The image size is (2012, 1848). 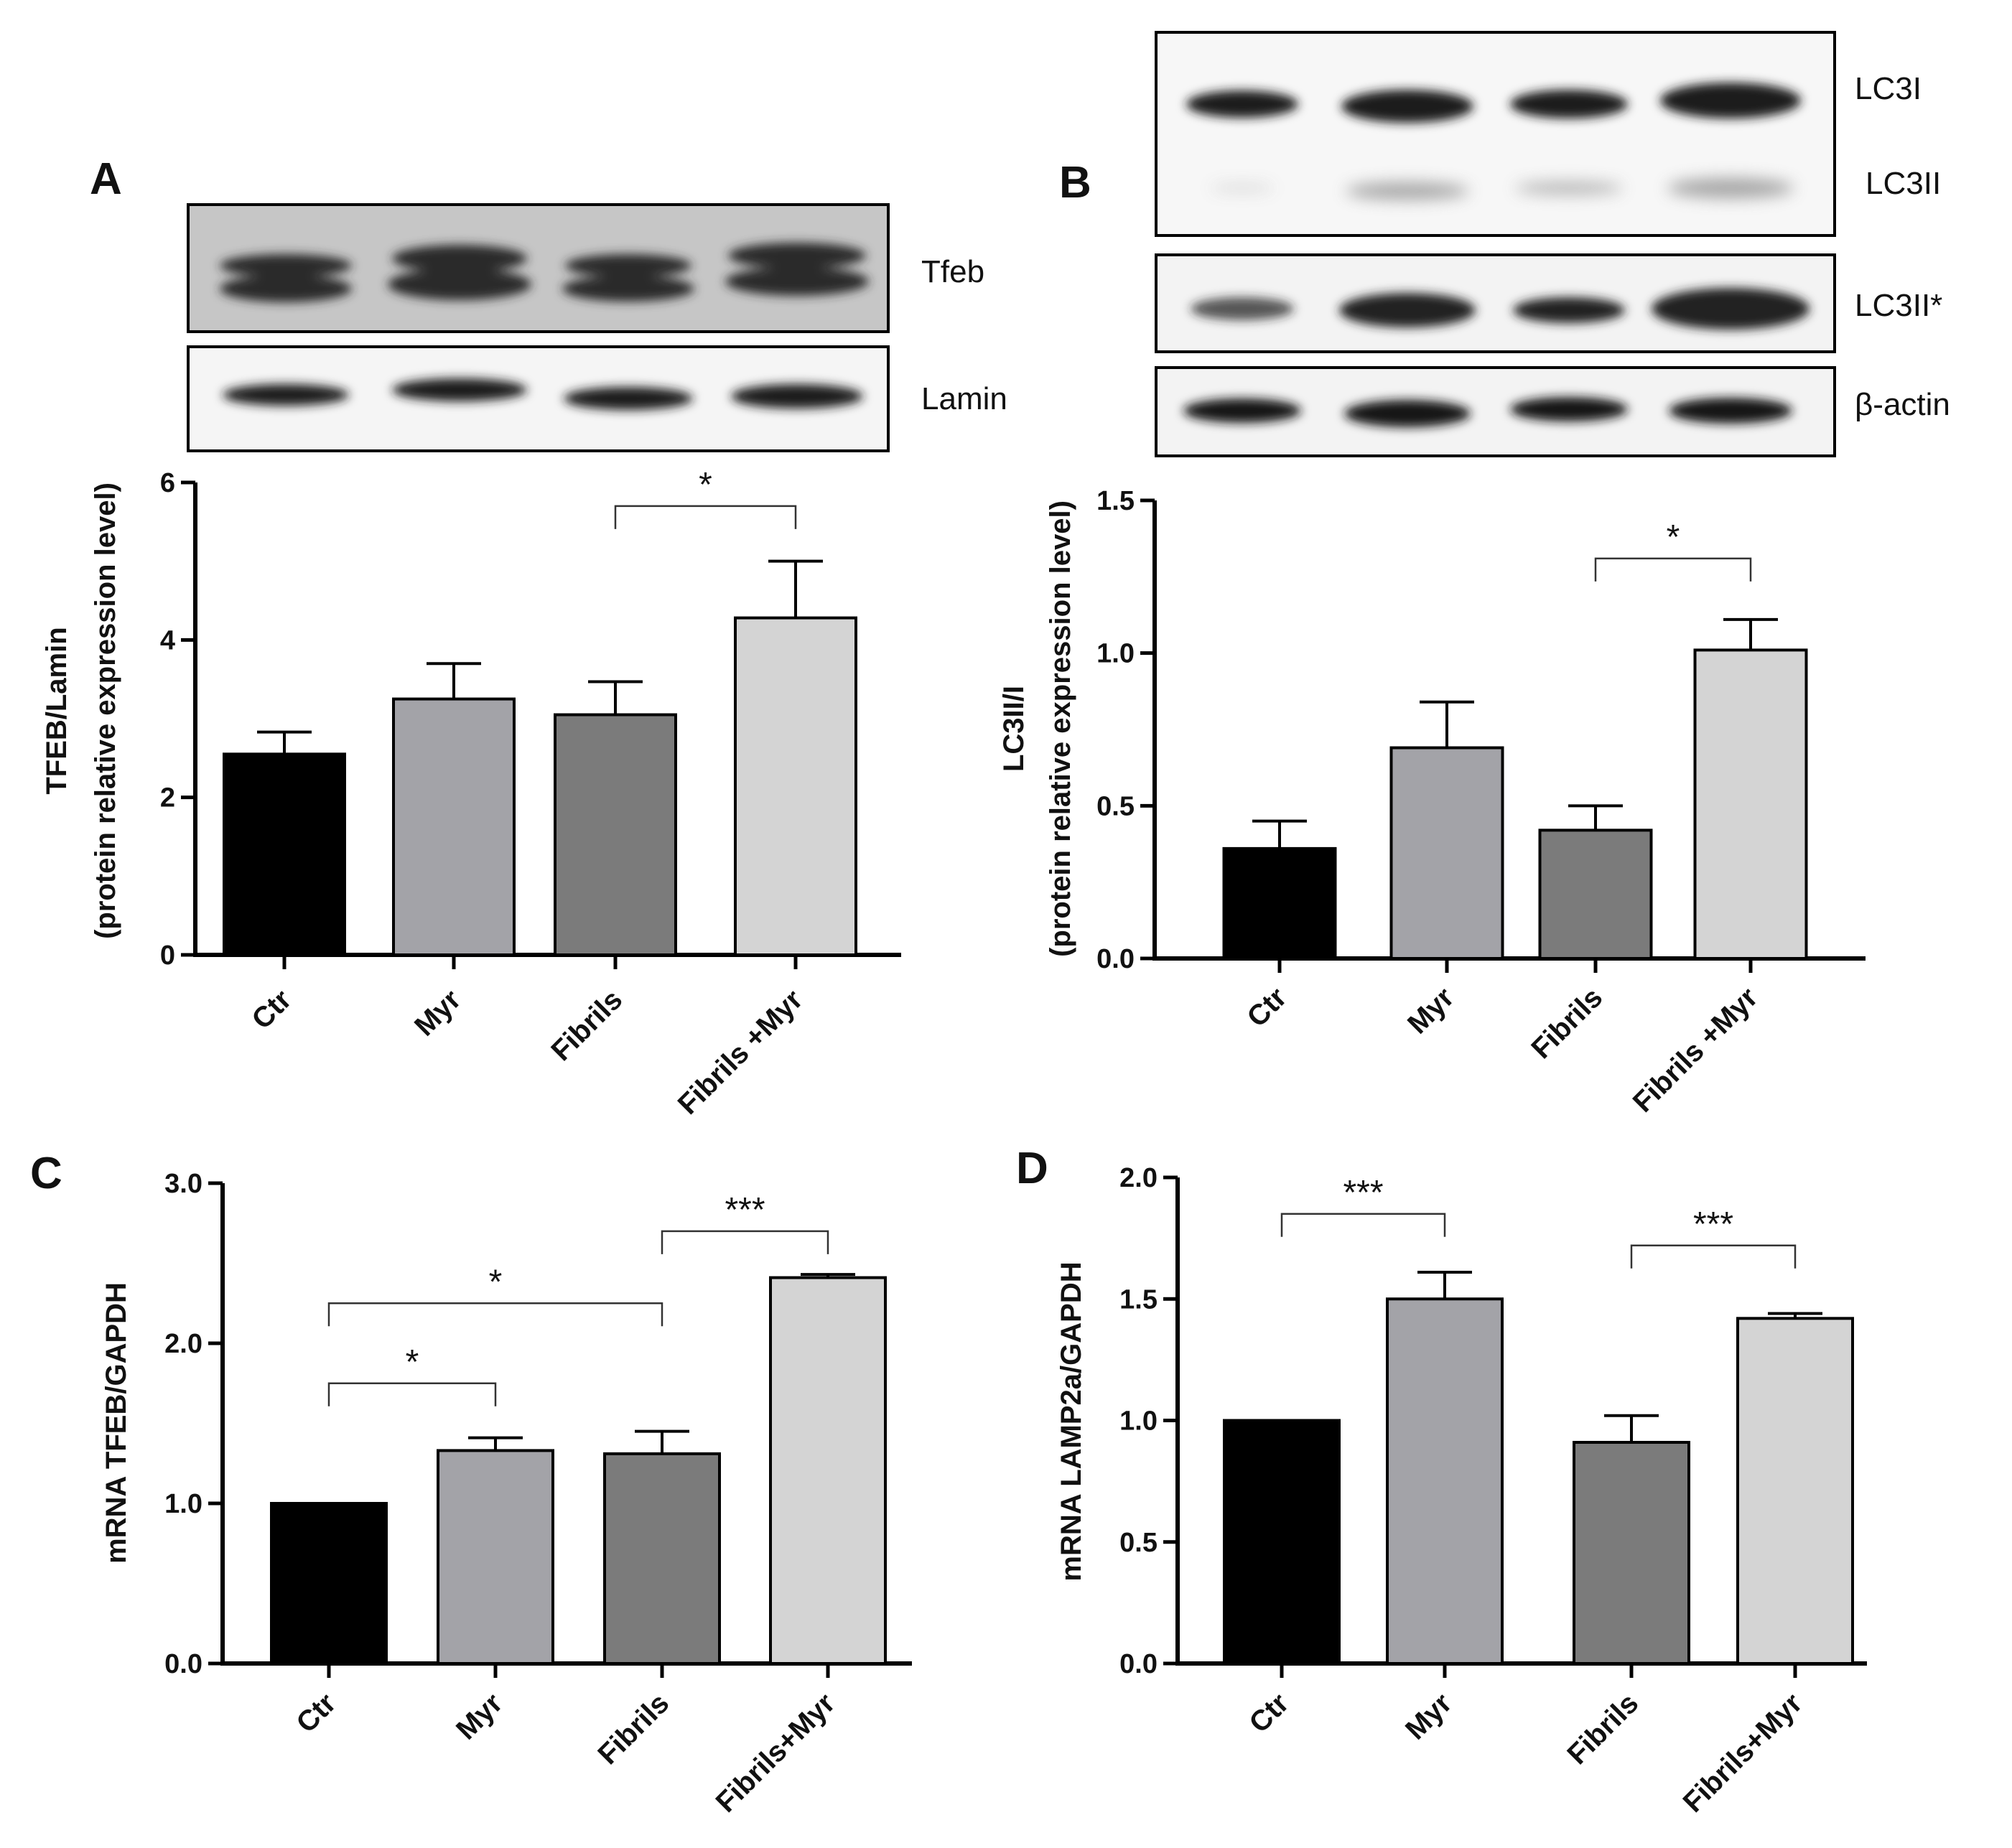 I want to click on y-axis-title: LC3II/I, so click(x=1014, y=729).